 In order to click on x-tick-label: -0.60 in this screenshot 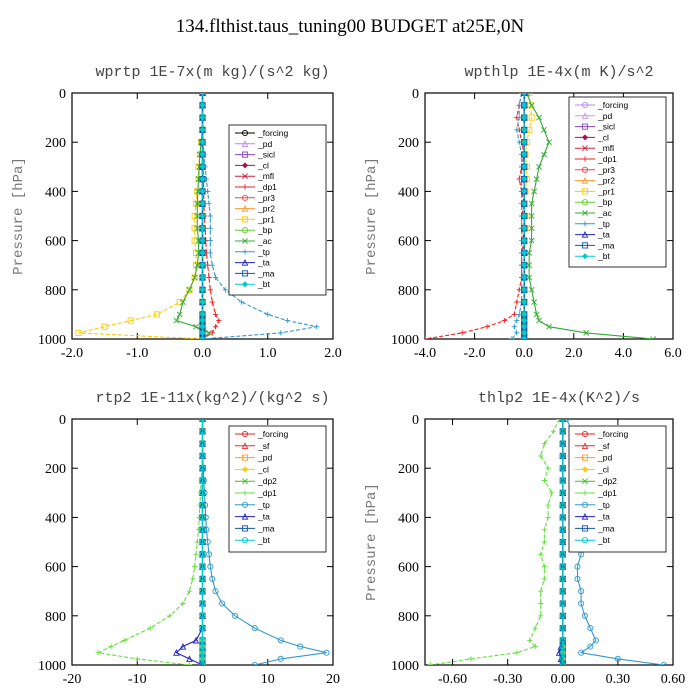, I will do `click(452, 679)`.